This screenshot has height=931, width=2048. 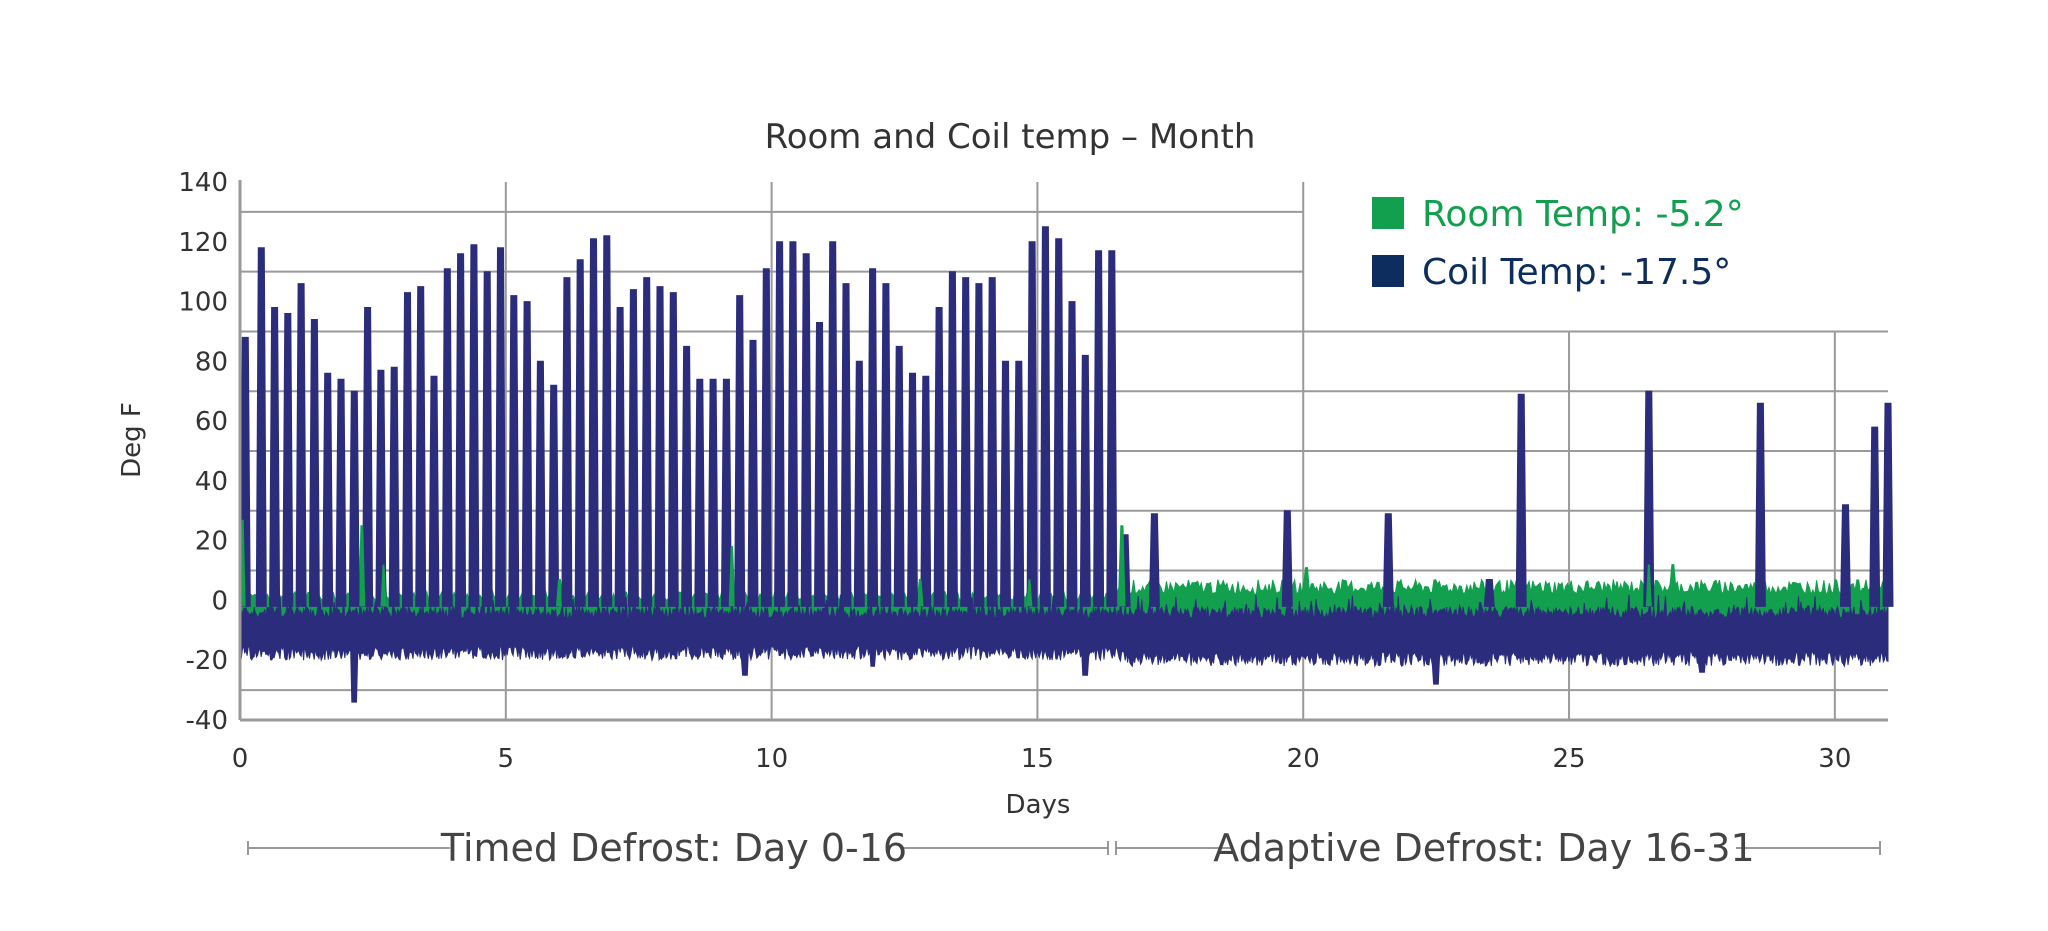 I want to click on y-tick-label: -40, so click(x=207, y=721).